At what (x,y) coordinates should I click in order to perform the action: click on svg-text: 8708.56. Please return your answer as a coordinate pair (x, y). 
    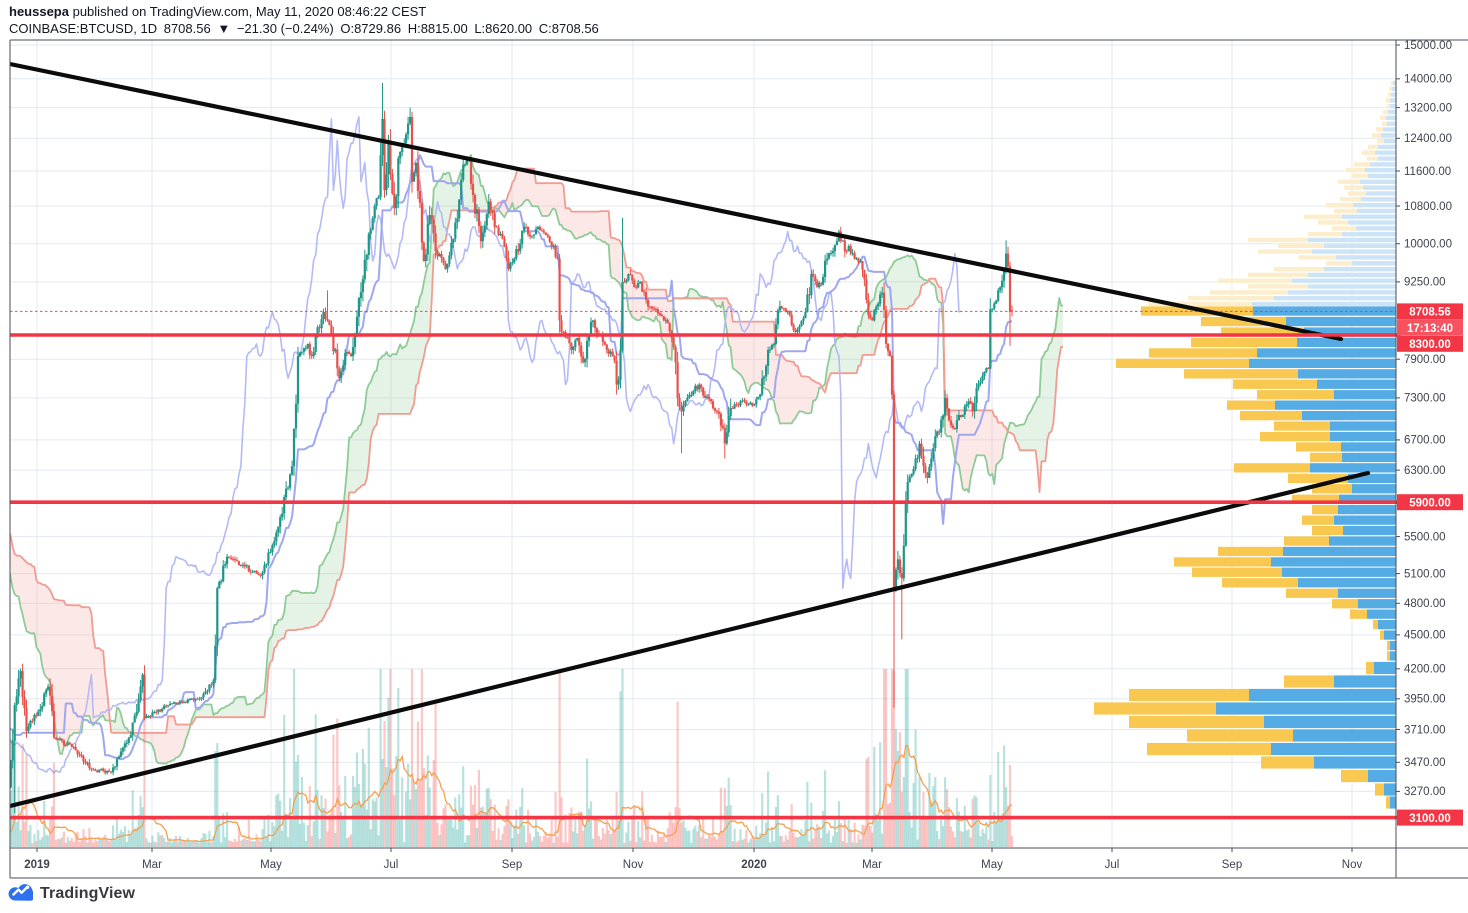
    Looking at the image, I should click on (1430, 313).